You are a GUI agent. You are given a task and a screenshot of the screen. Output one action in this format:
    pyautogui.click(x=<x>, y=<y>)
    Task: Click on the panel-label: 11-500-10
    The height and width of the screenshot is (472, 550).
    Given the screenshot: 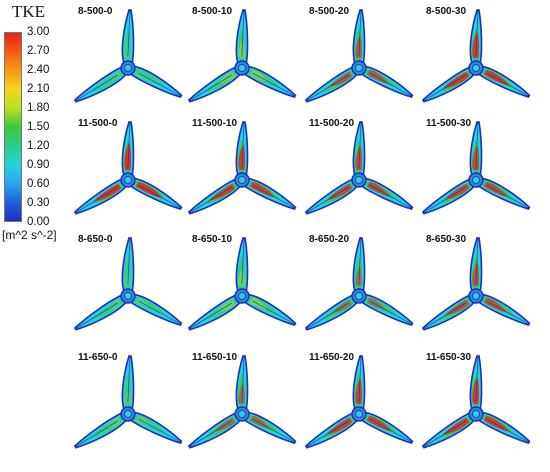 What is the action you would take?
    pyautogui.click(x=215, y=123)
    